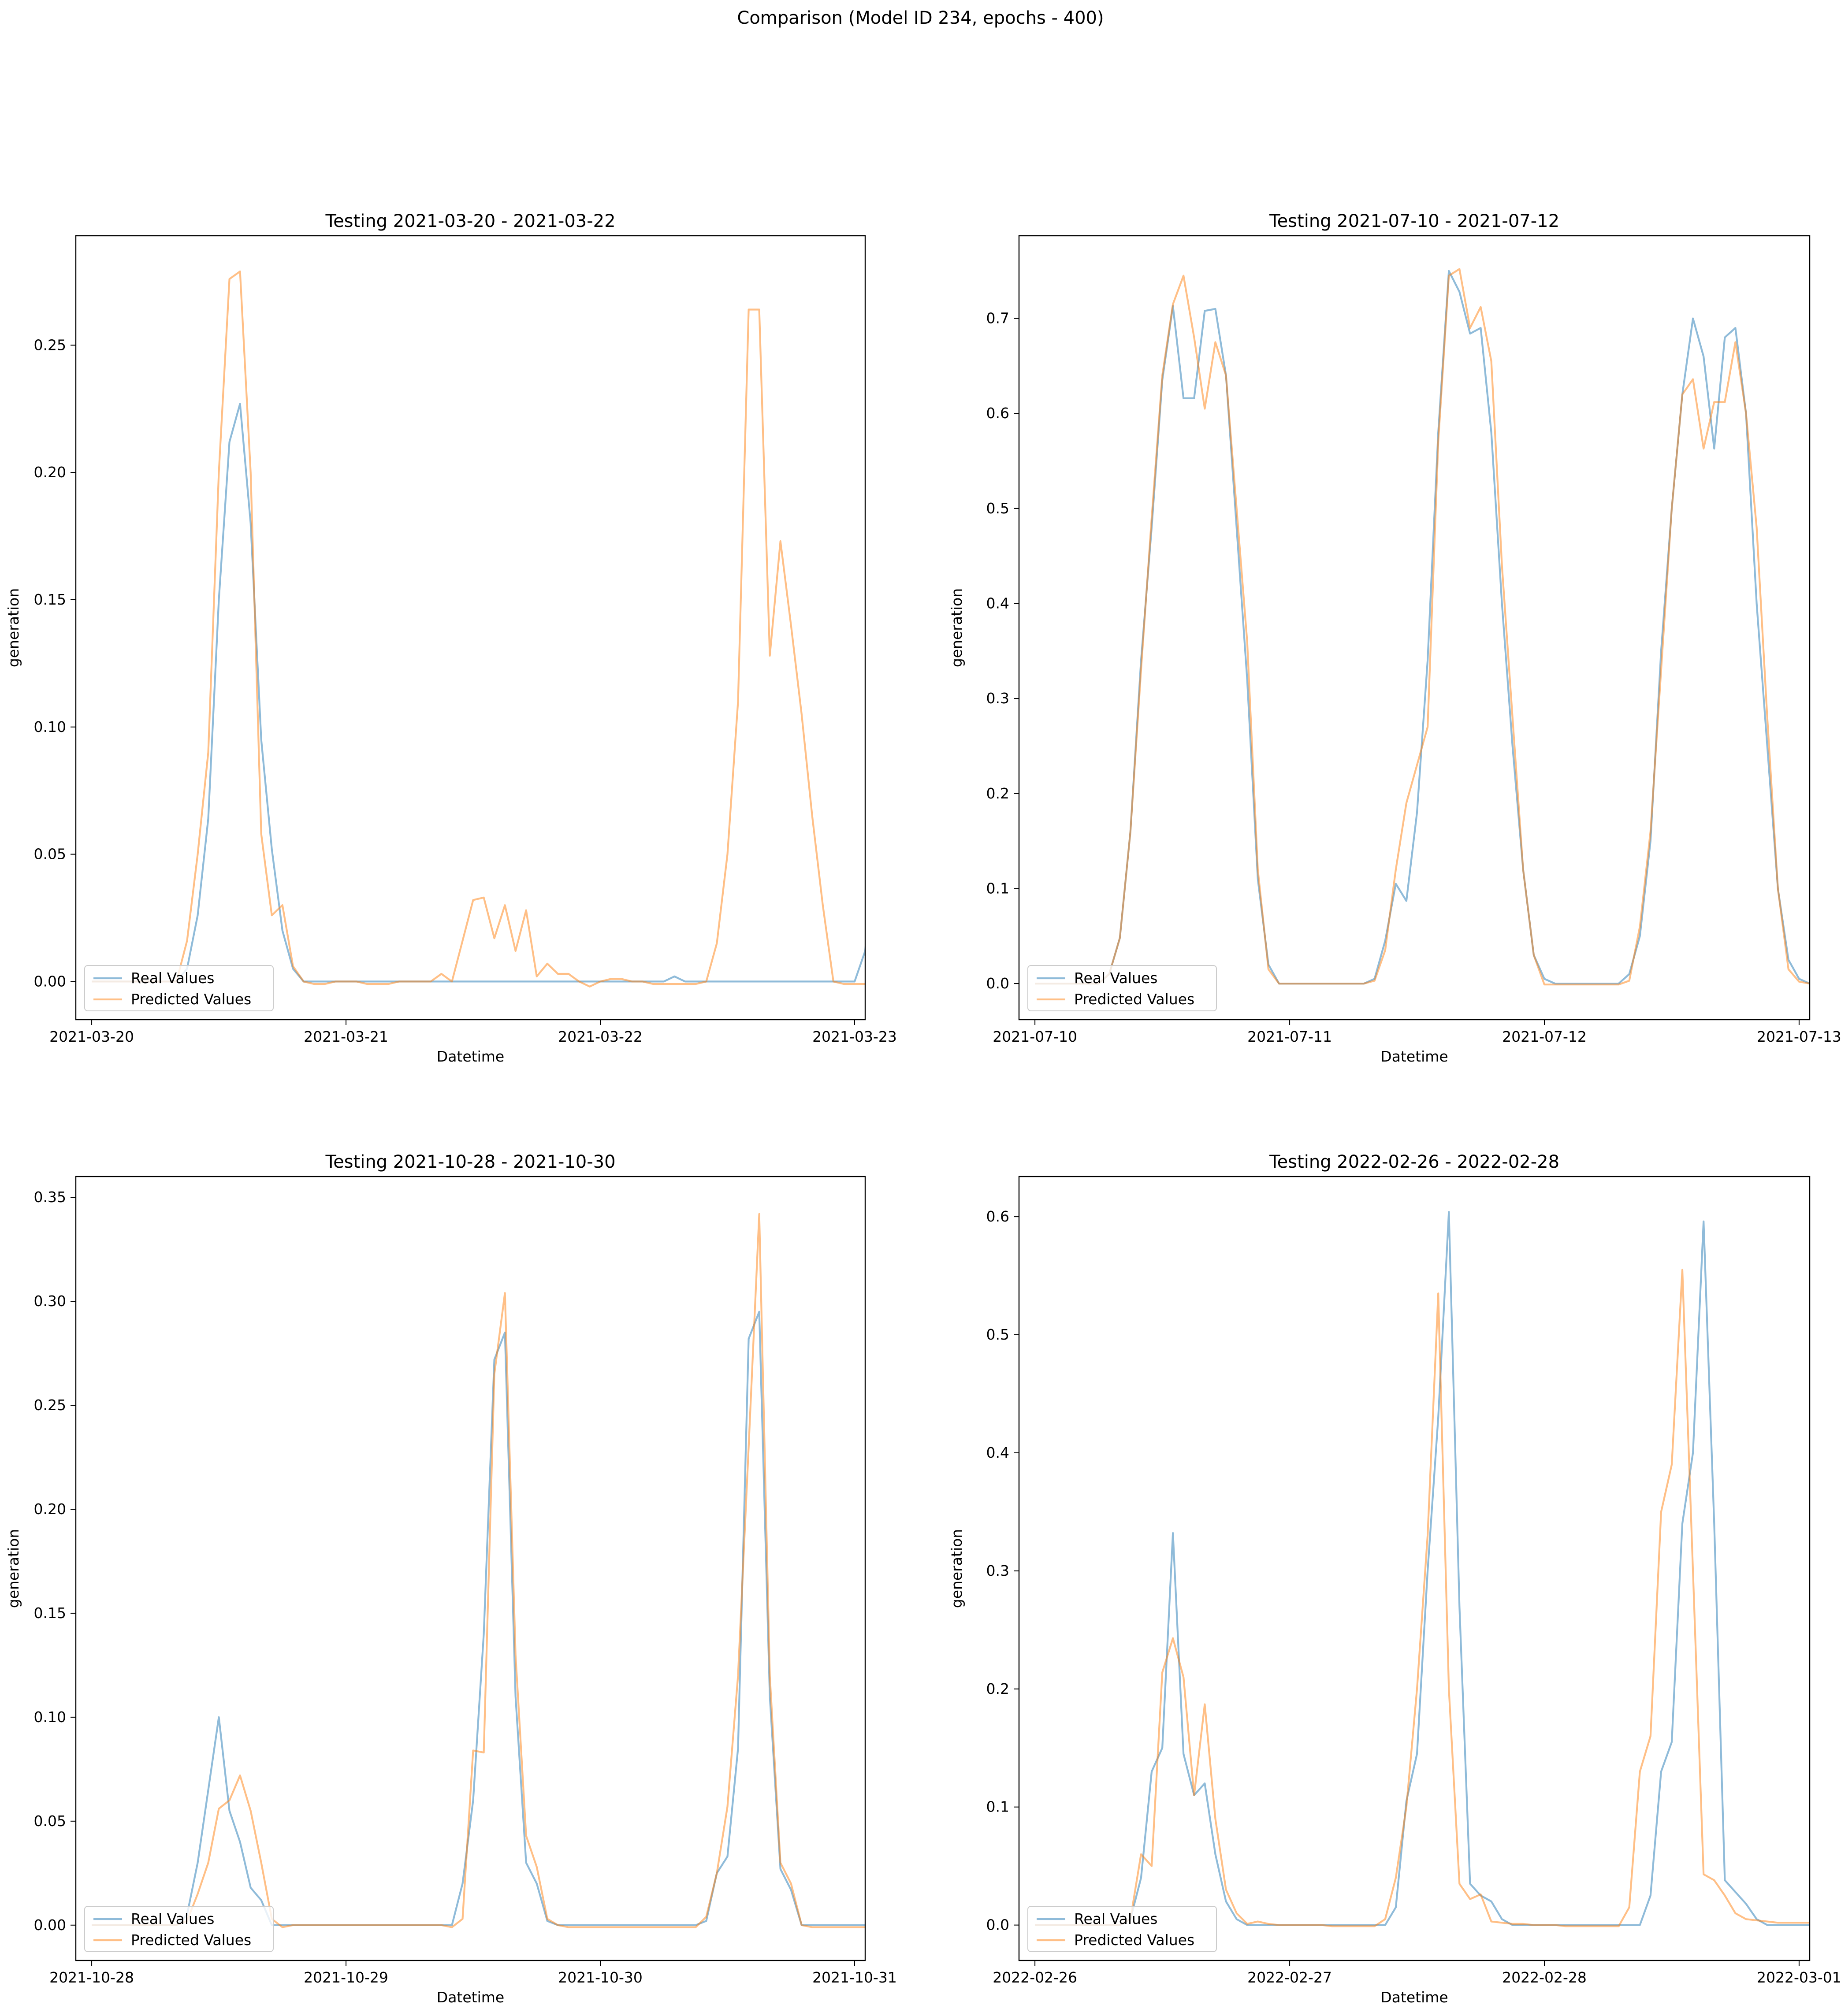 Image resolution: width=1841 pixels, height=2016 pixels. Describe the element at coordinates (1035, 1977) in the screenshot. I see `x-tick-label: 2022-02-26` at that location.